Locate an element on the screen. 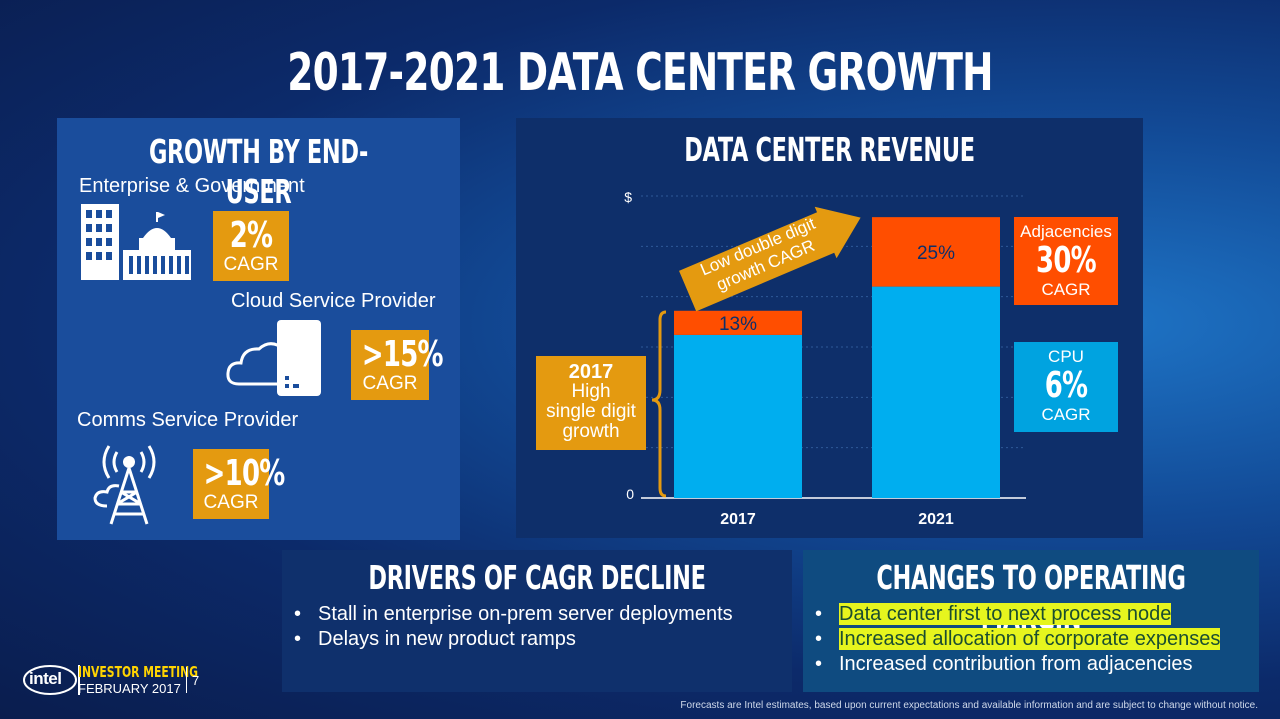 The height and width of the screenshot is (719, 1280). list-item: Delays in new product ramps is located at coordinates (513, 639).